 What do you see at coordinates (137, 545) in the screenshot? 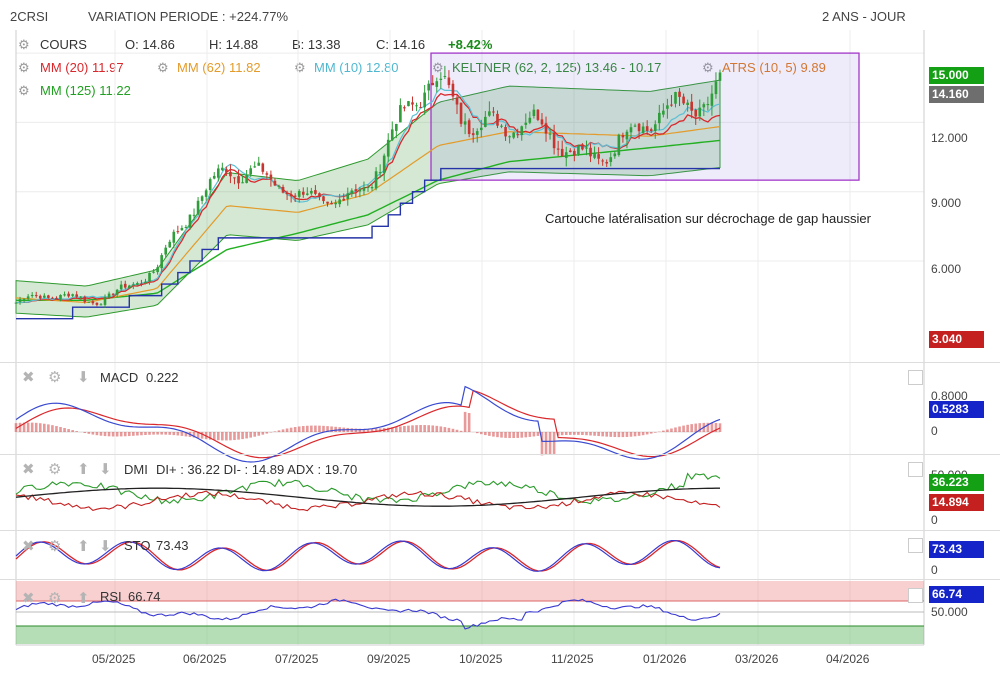
I see `sto-label: STO` at bounding box center [137, 545].